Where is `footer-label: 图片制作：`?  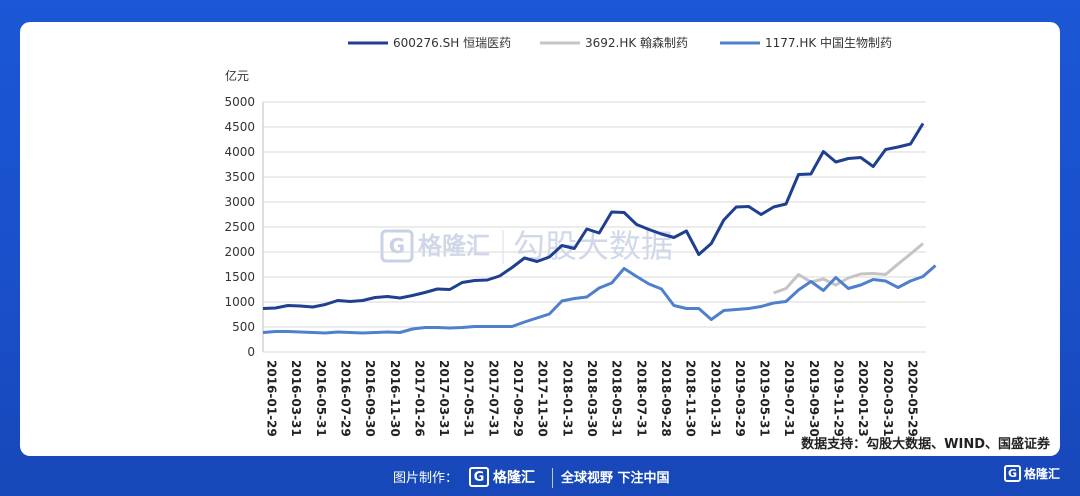
footer-label: 图片制作： is located at coordinates (426, 478).